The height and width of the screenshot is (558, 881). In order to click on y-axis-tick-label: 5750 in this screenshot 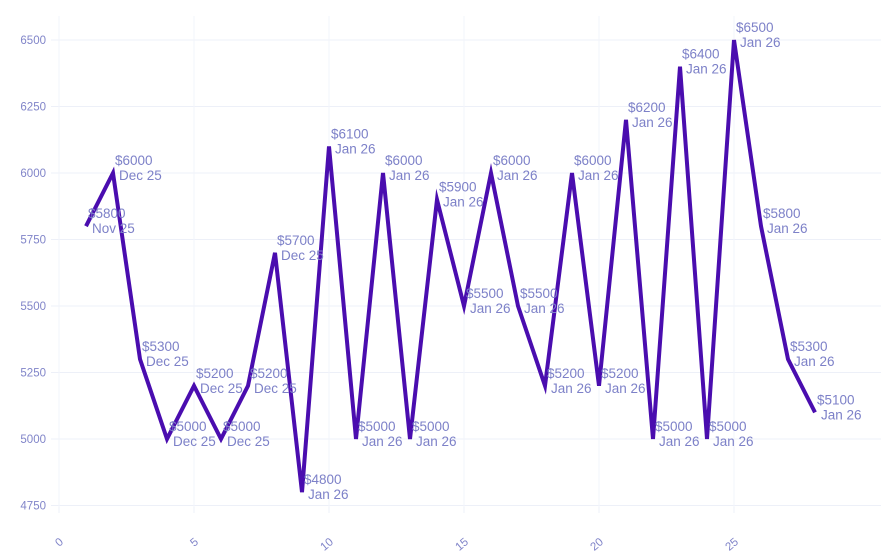, I will do `click(33, 241)`.